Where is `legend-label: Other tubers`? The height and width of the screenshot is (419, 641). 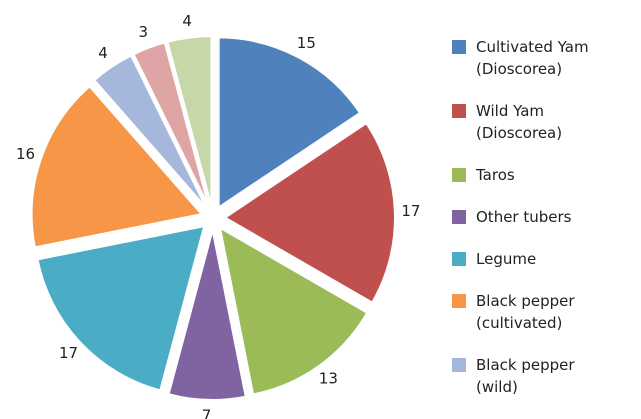 legend-label: Other tubers is located at coordinates (524, 217).